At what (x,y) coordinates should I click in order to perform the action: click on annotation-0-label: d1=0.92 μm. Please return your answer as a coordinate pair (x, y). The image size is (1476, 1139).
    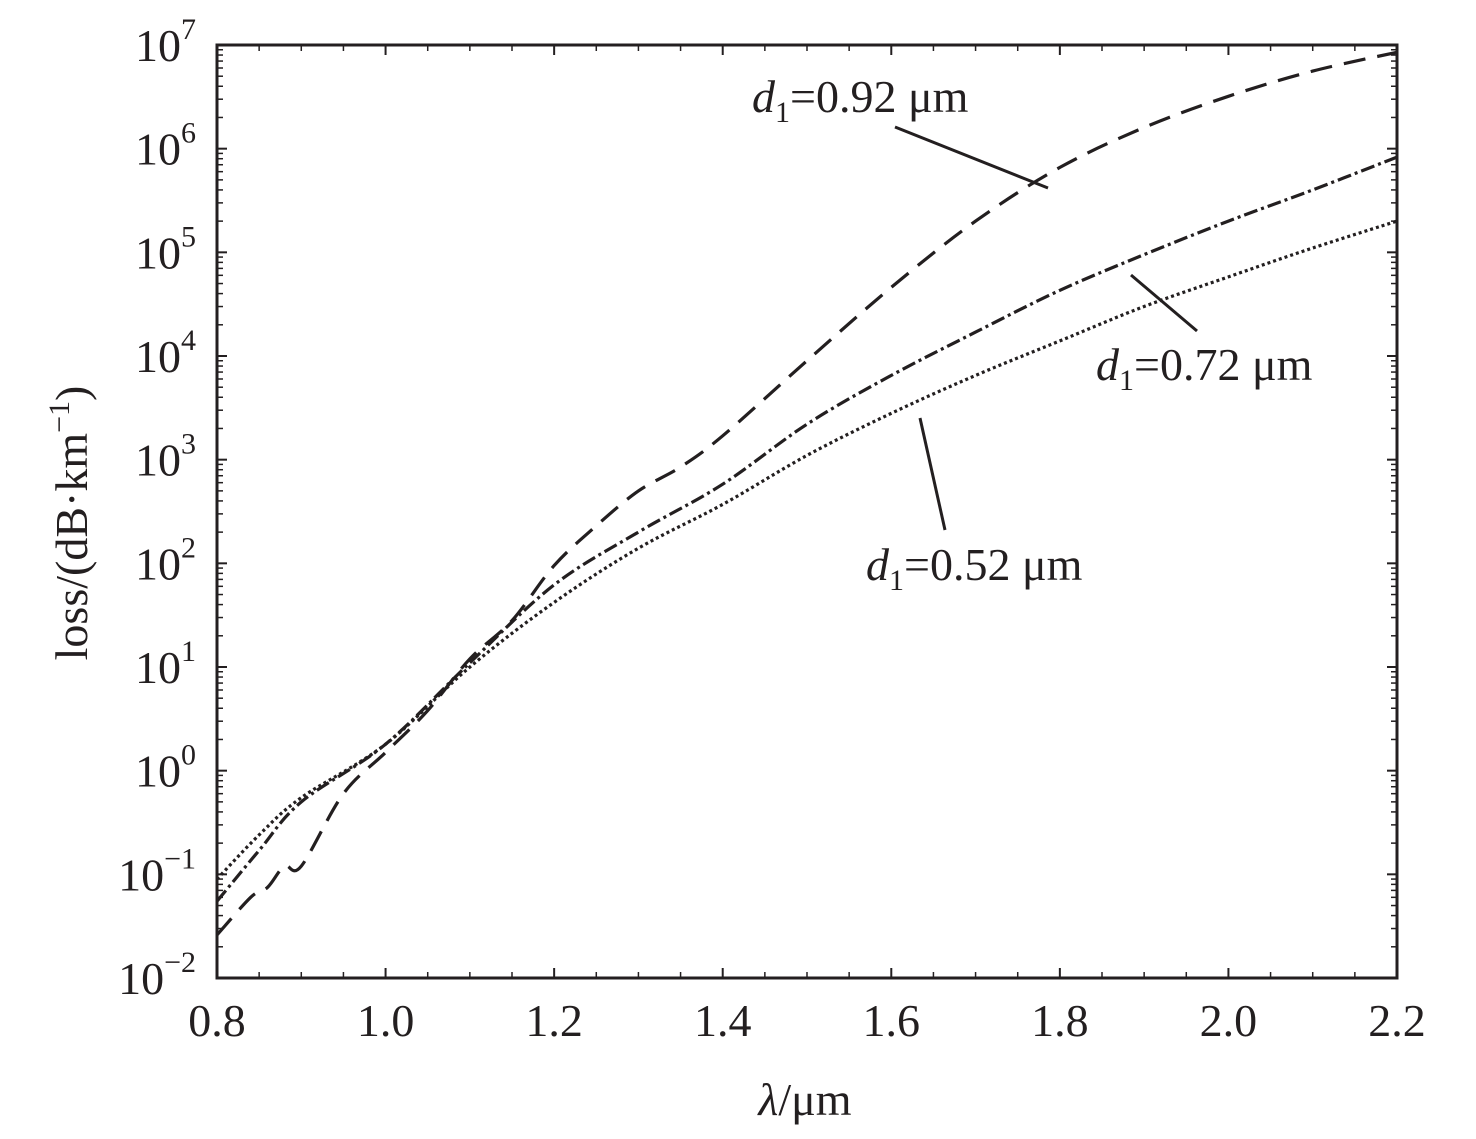
    Looking at the image, I should click on (860, 100).